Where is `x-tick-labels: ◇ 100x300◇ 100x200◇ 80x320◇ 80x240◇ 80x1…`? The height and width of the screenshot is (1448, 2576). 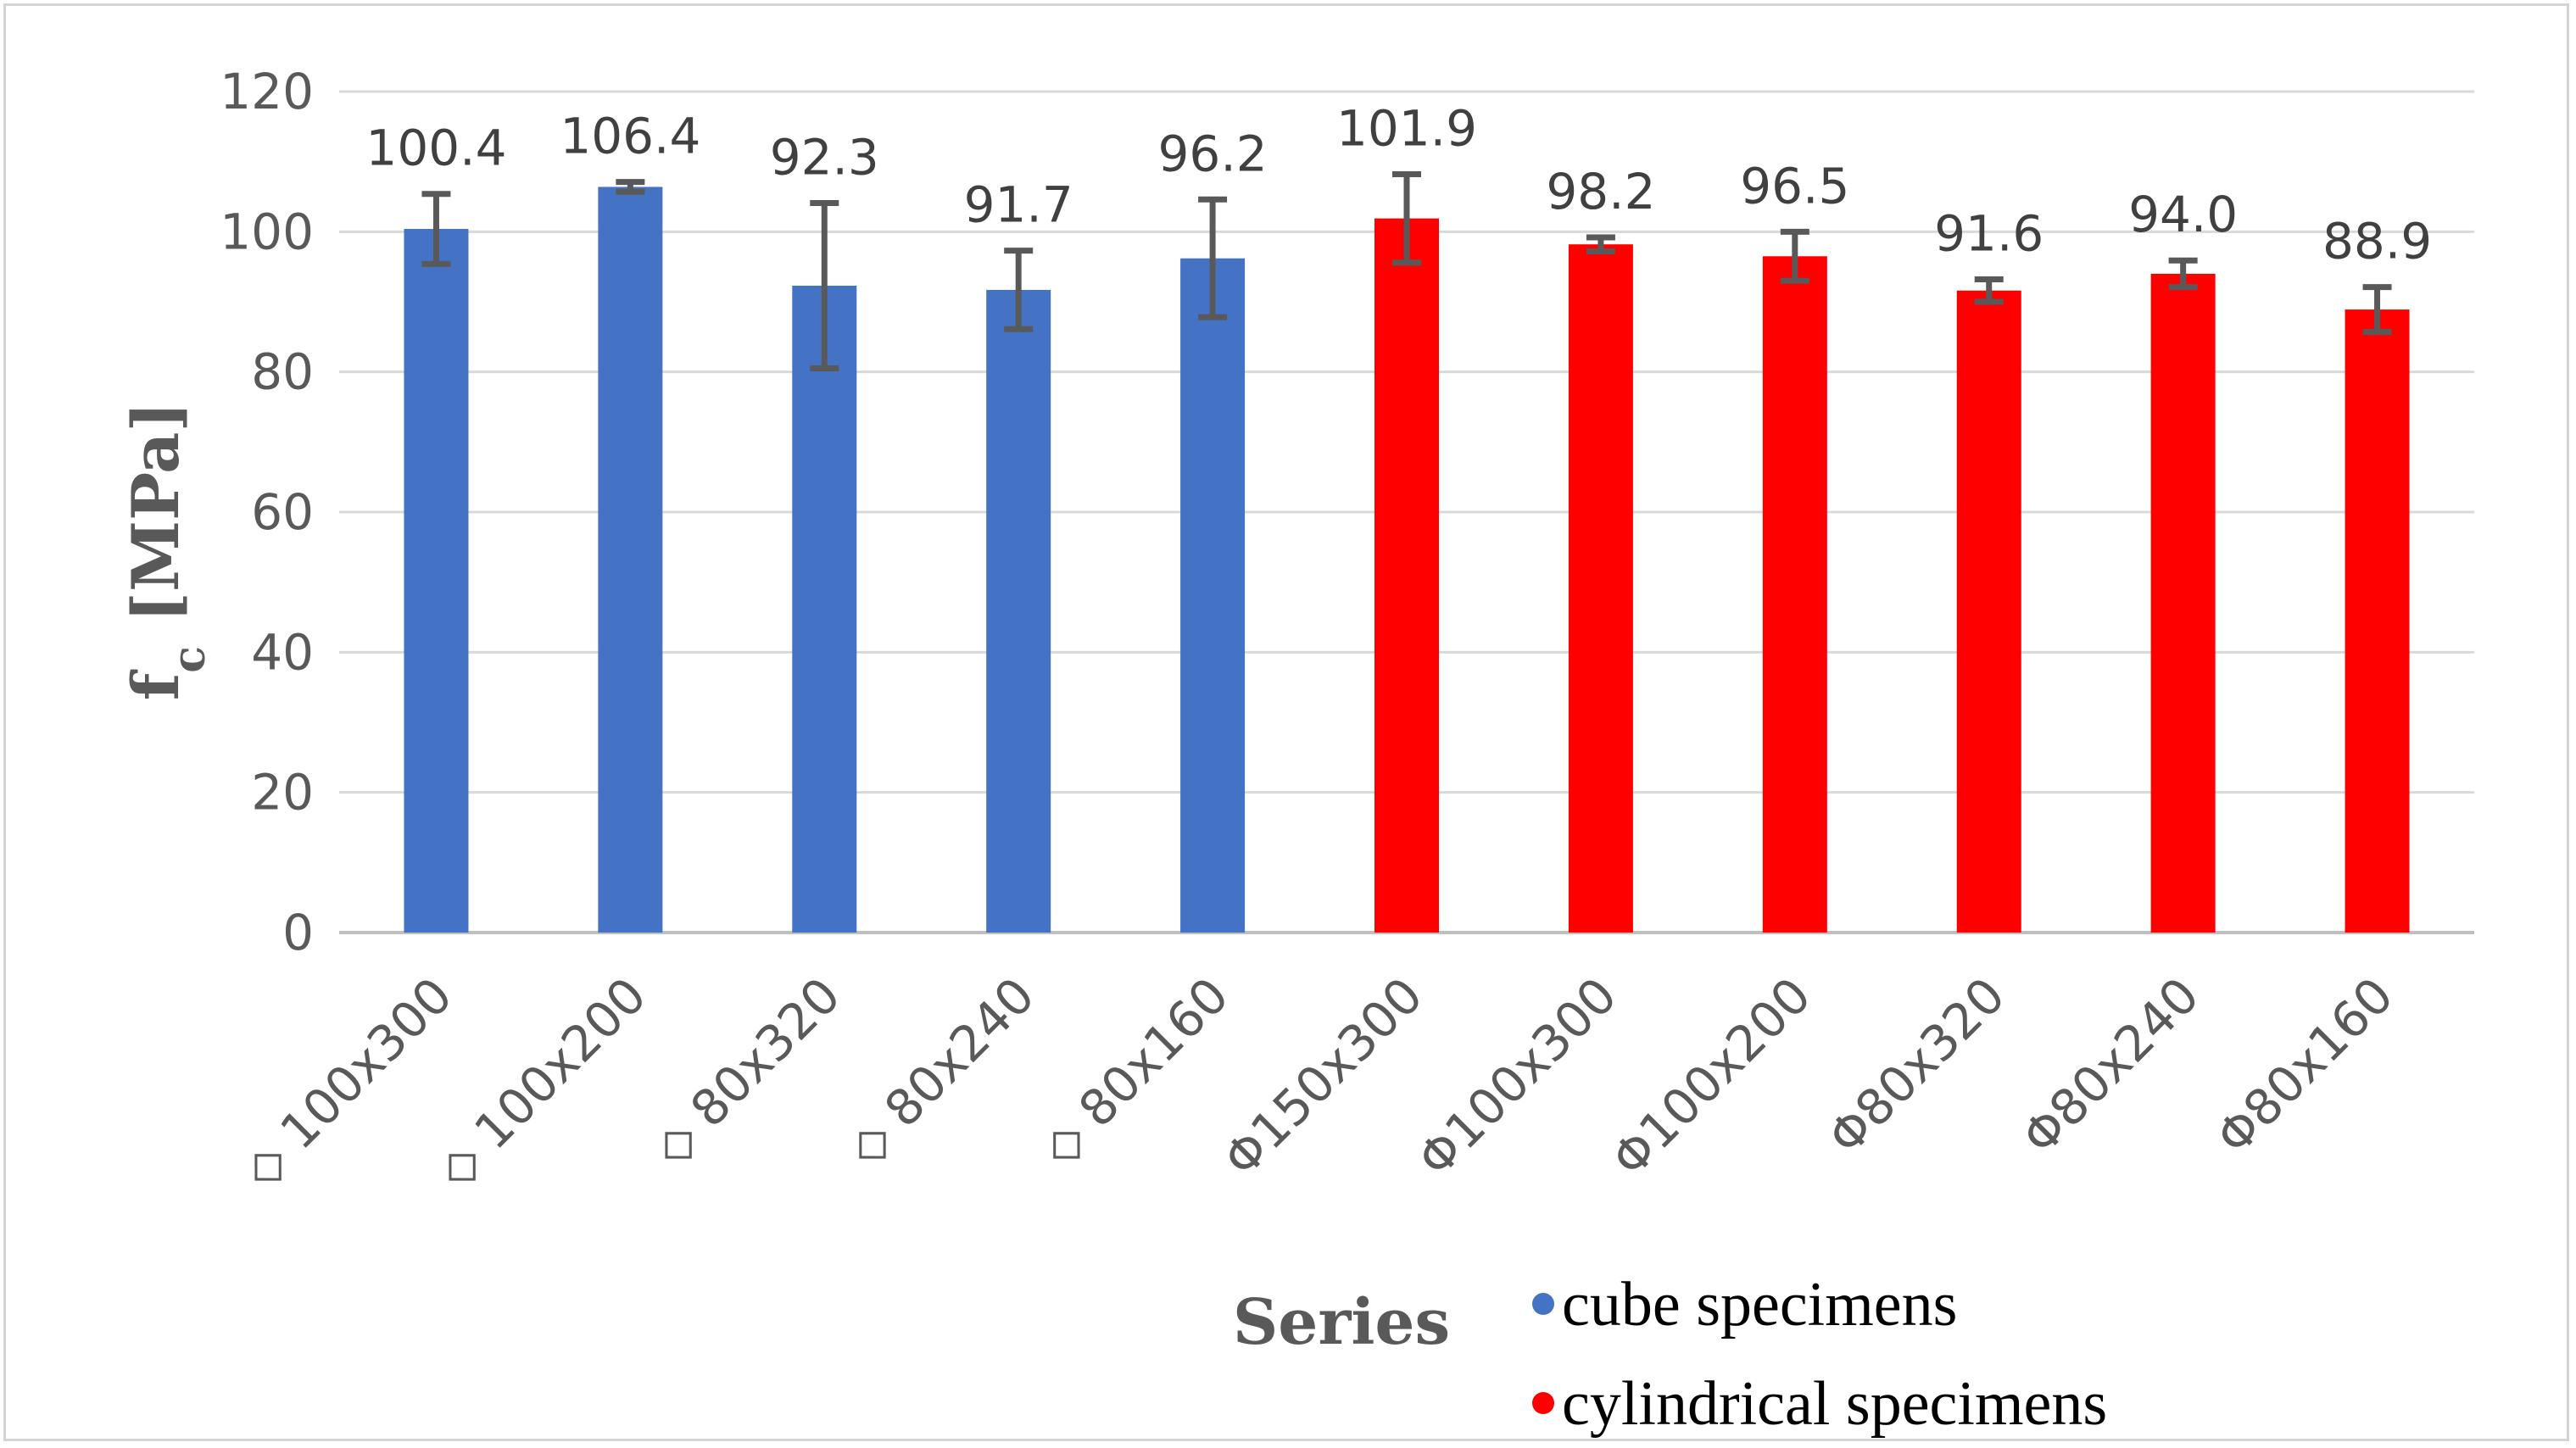 x-tick-labels: ◇ 100x300◇ 100x200◇ 80x320◇ 80x240◇ 80x1… is located at coordinates (1318, 1082).